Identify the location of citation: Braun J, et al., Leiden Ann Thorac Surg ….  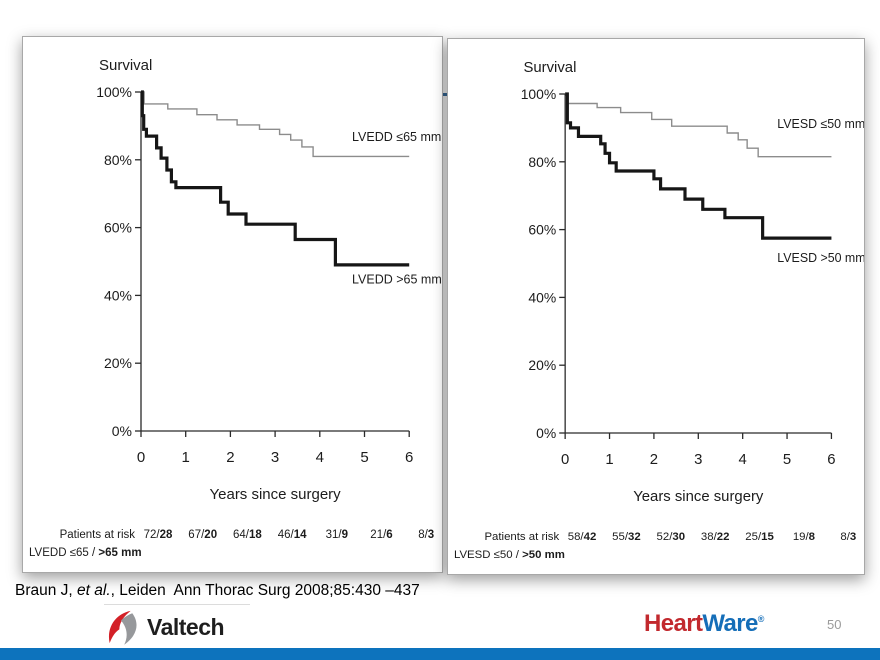
(217, 591).